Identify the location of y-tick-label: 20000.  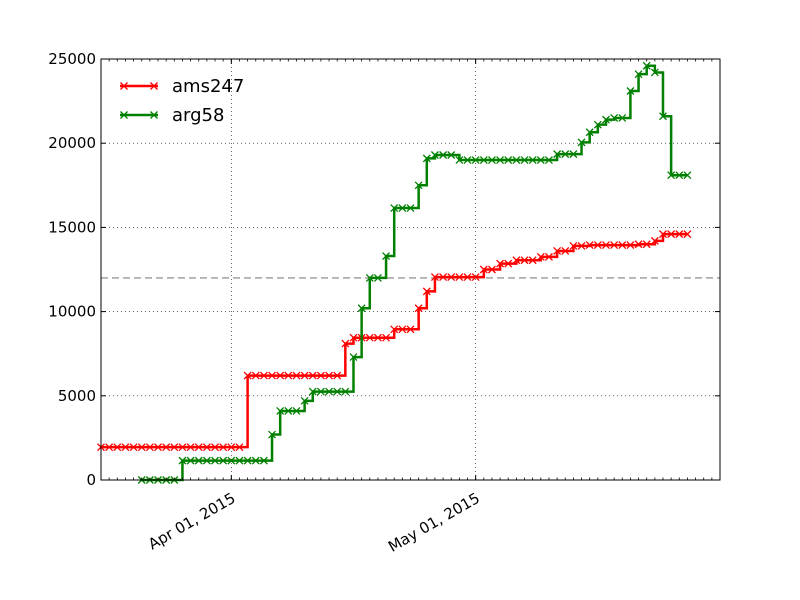
(72, 143).